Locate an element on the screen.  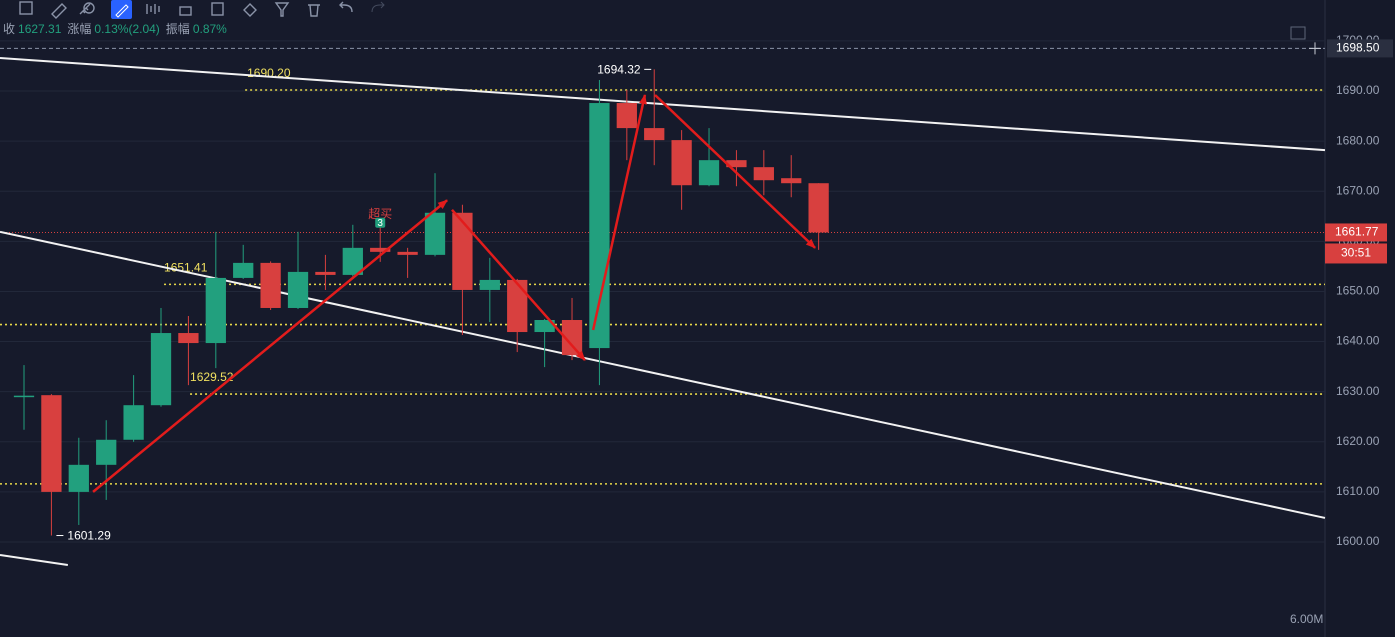
low-label: 1601.29 is located at coordinates (89, 536).